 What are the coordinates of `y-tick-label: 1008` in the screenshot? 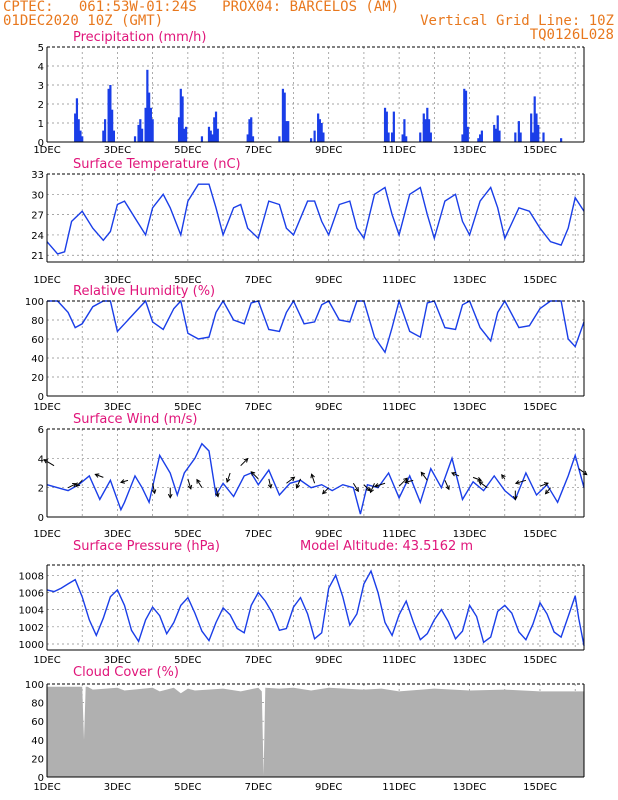 It's located at (31, 576).